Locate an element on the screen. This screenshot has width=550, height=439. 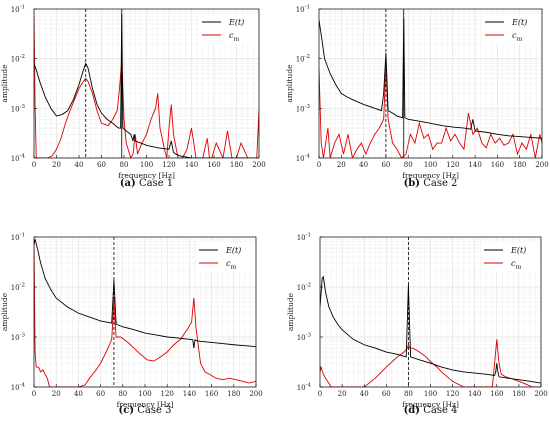
grid is located at coordinates (146, 84).